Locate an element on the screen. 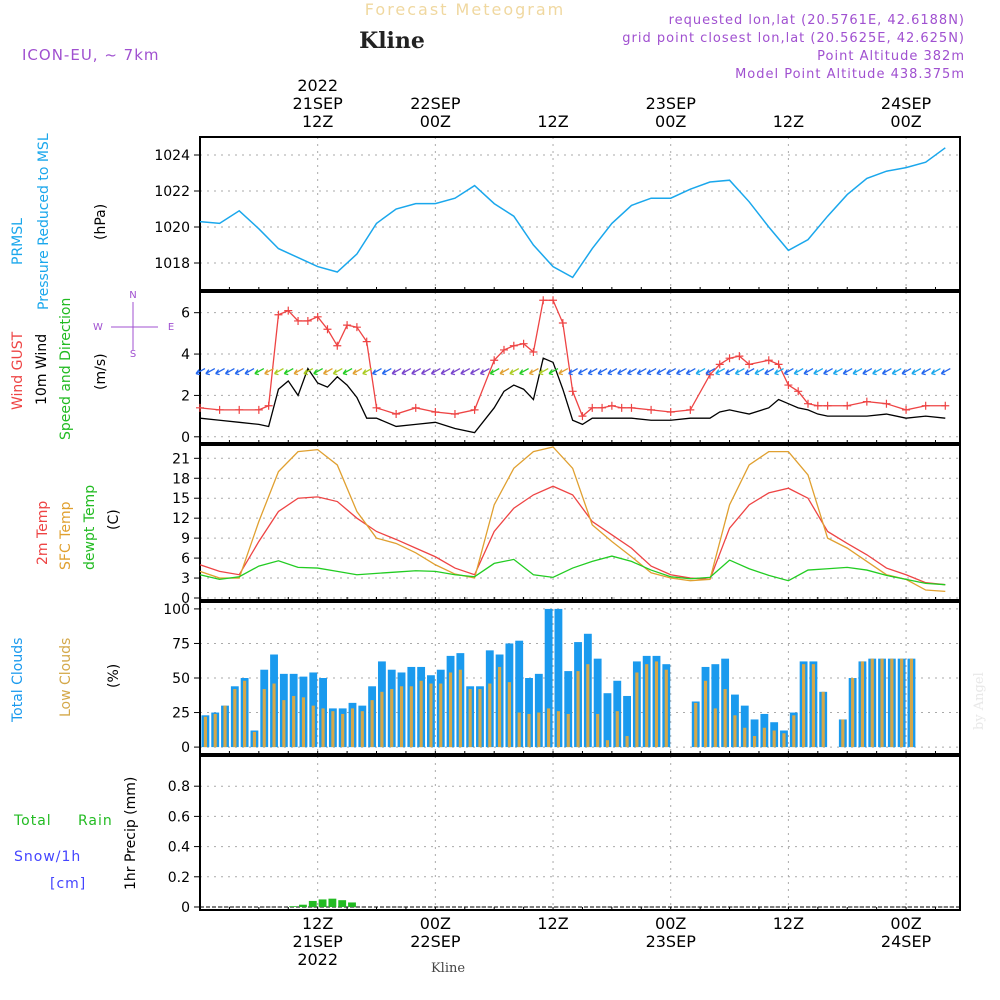 The width and height of the screenshot is (1000, 1000). ytick-label: 0.4 is located at coordinates (179, 848).